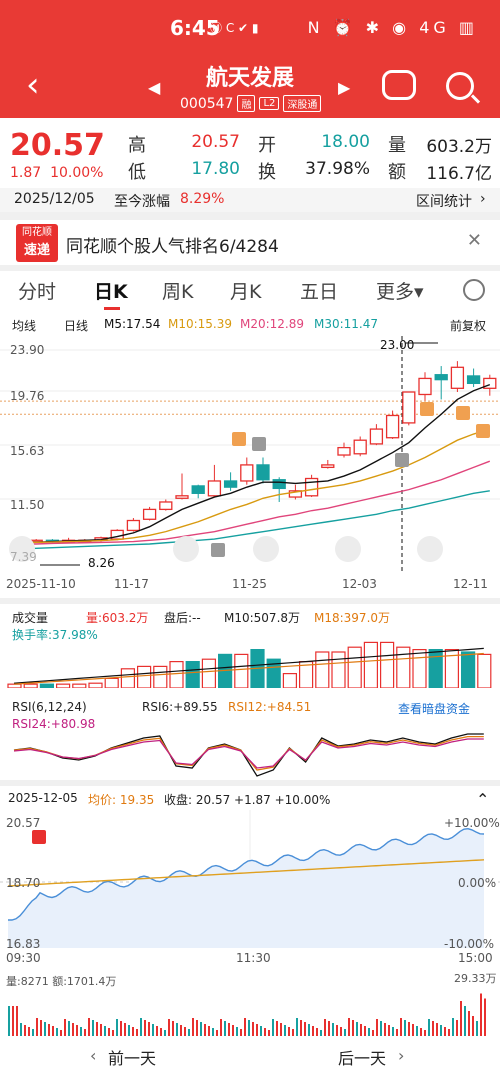 The height and width of the screenshot is (1076, 500). Describe the element at coordinates (474, 290) in the screenshot. I see `settings-icon` at that location.